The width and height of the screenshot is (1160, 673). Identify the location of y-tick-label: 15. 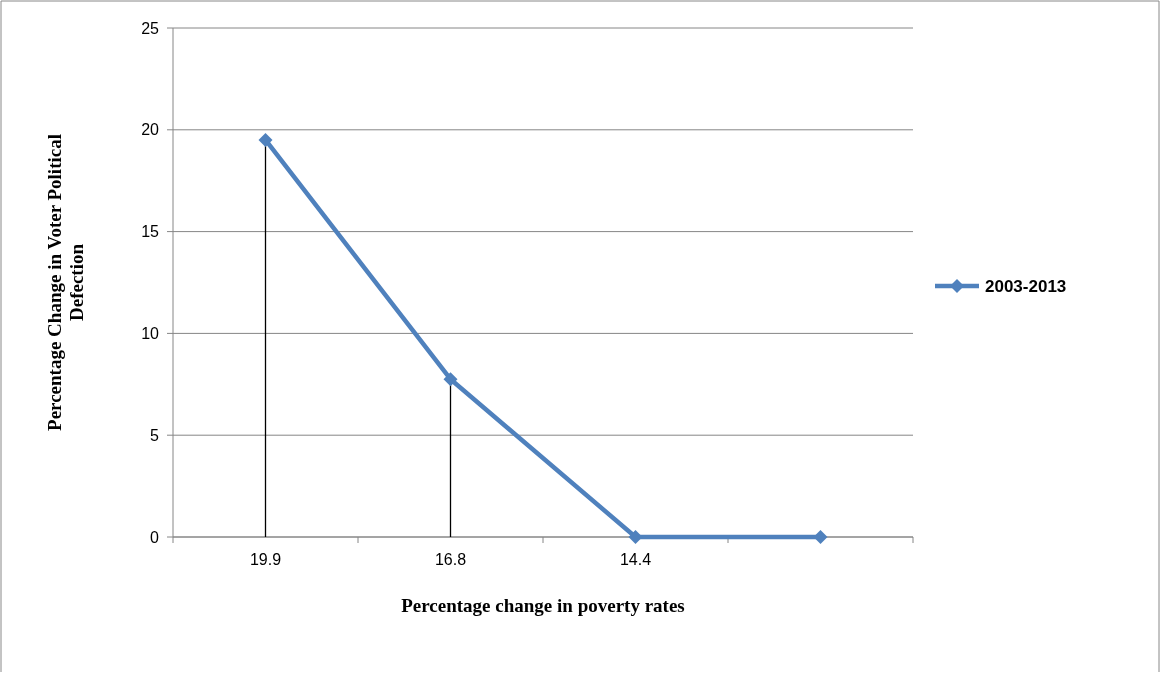
(150, 232).